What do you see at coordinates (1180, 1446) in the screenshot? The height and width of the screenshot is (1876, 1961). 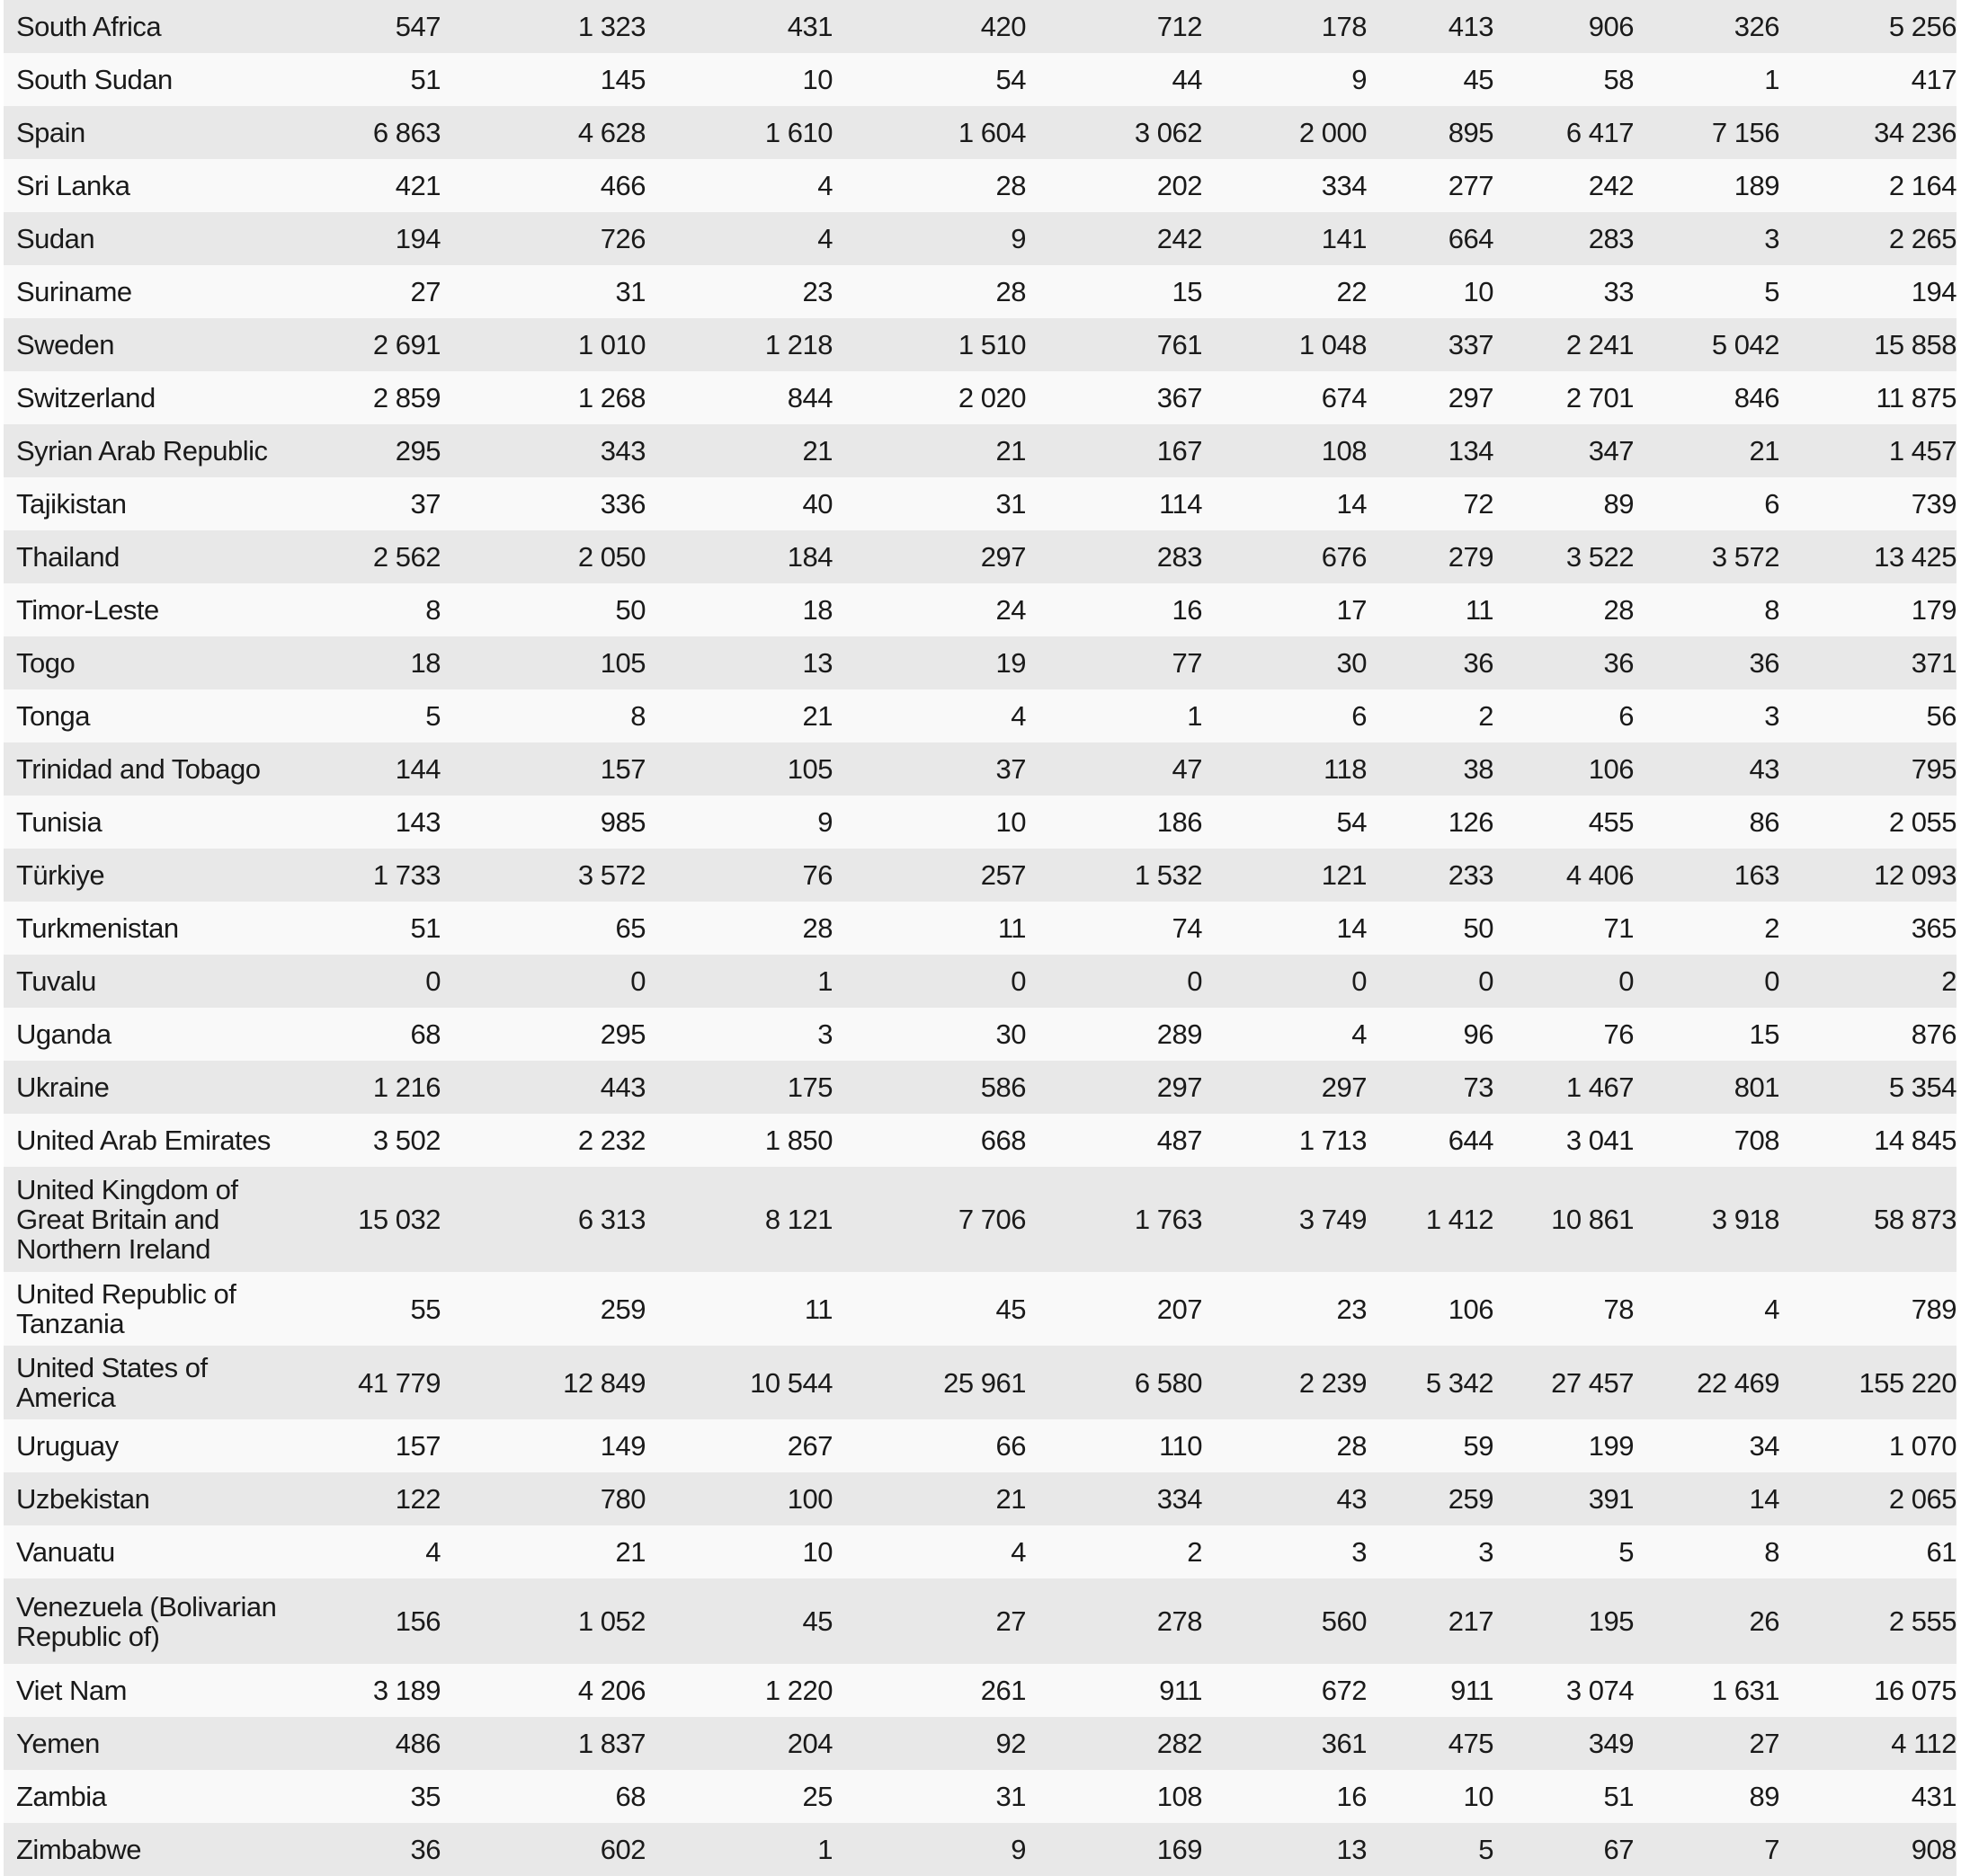 I see `value-cell: 110` at bounding box center [1180, 1446].